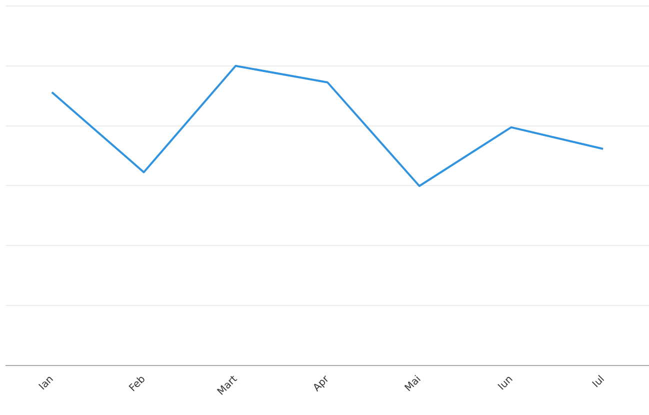  Describe the element at coordinates (506, 383) in the screenshot. I see `x-tick-label: Iun` at that location.